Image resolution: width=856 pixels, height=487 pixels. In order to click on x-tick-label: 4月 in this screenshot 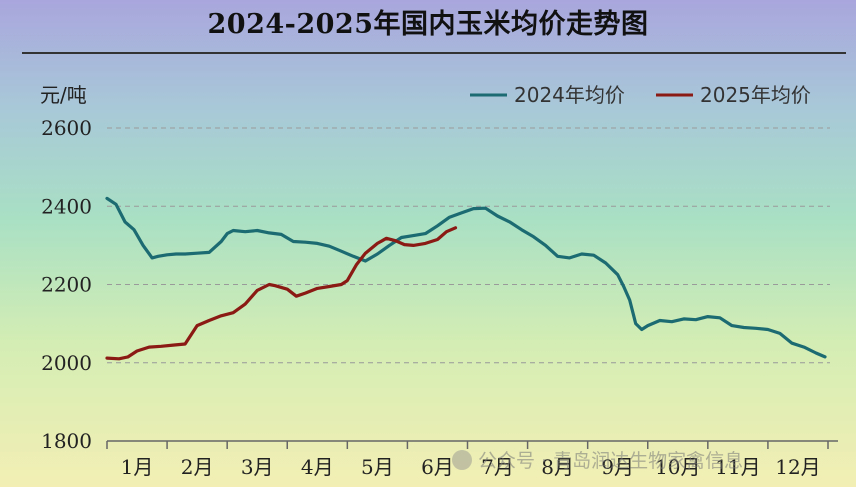, I will do `click(317, 467)`.